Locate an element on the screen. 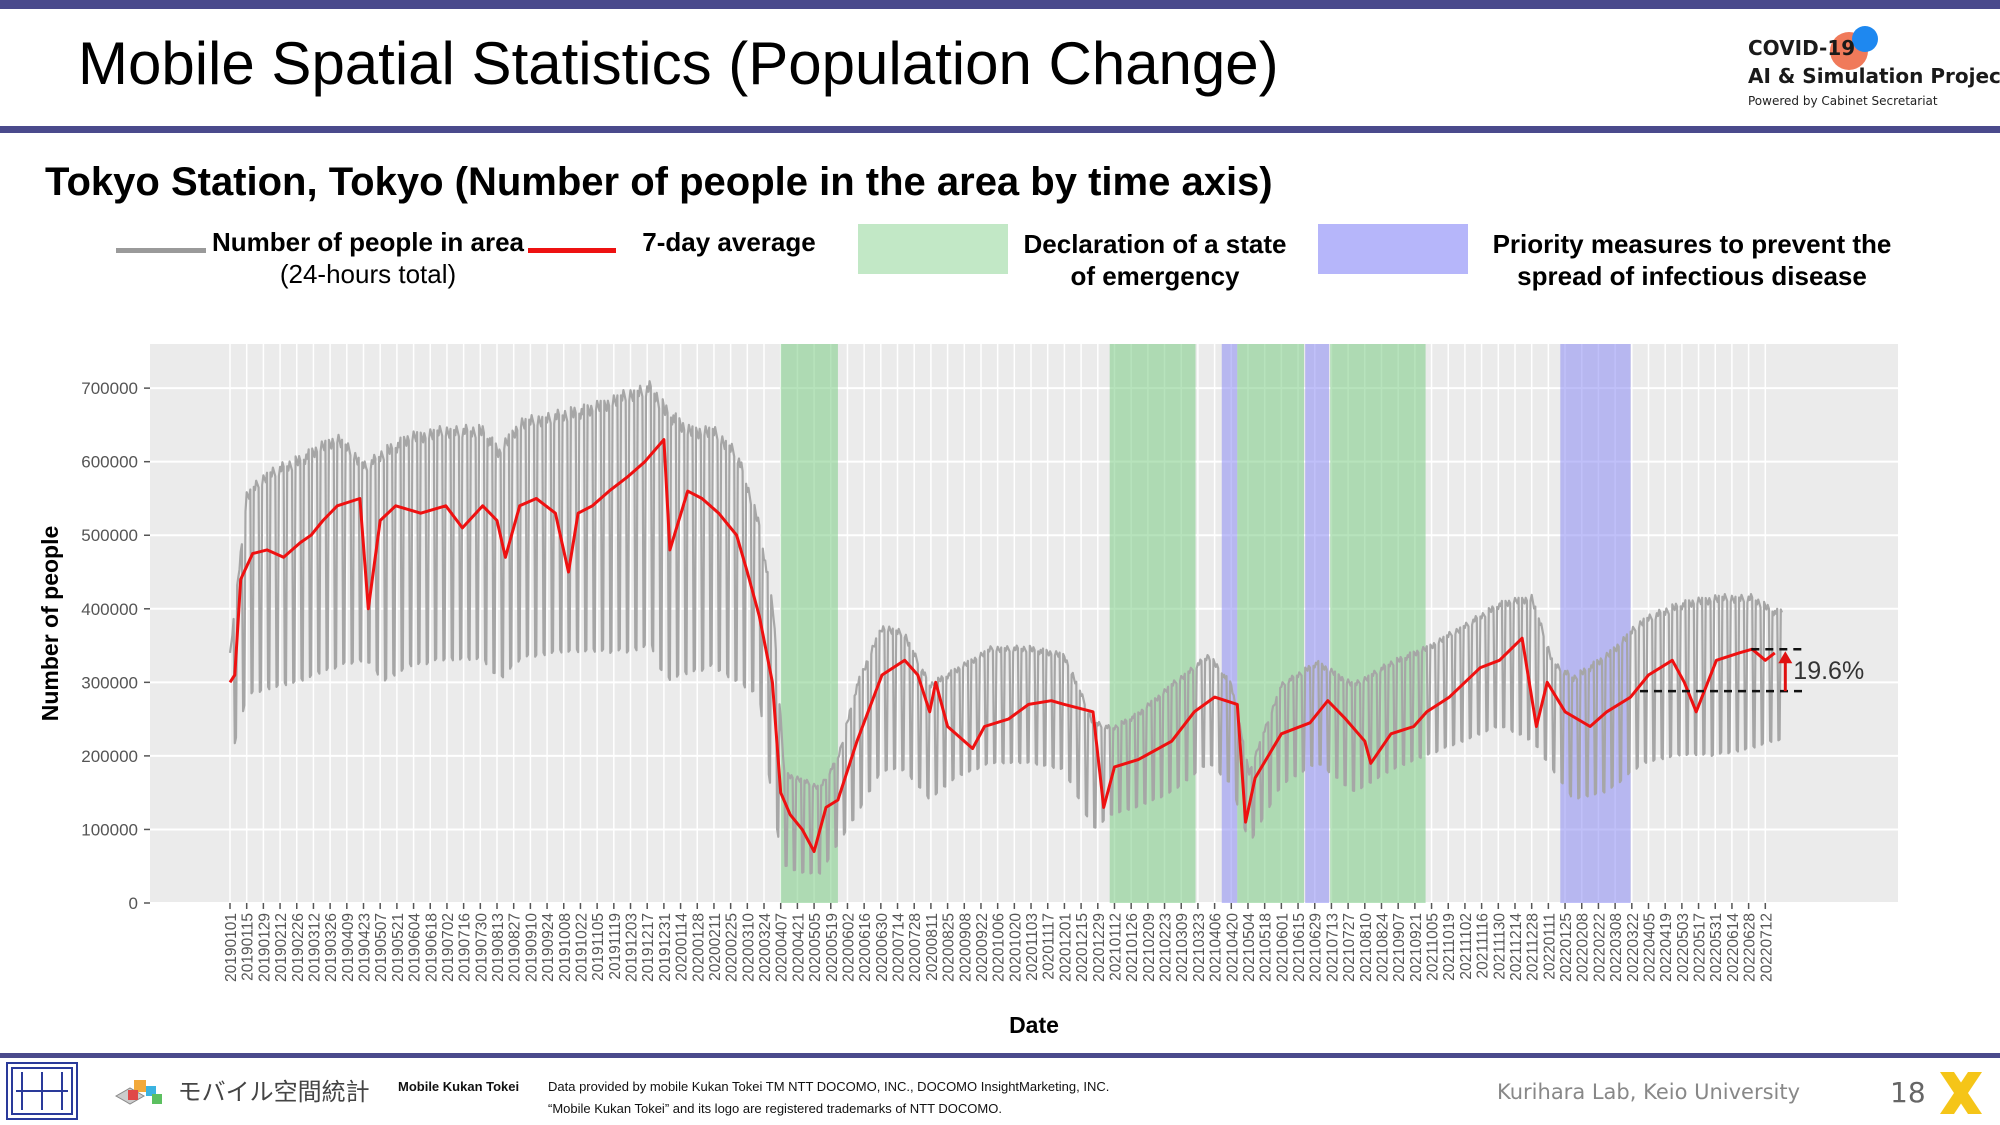 The image size is (2000, 1125). x-tick-label: 20210406 is located at coordinates (1216, 947).